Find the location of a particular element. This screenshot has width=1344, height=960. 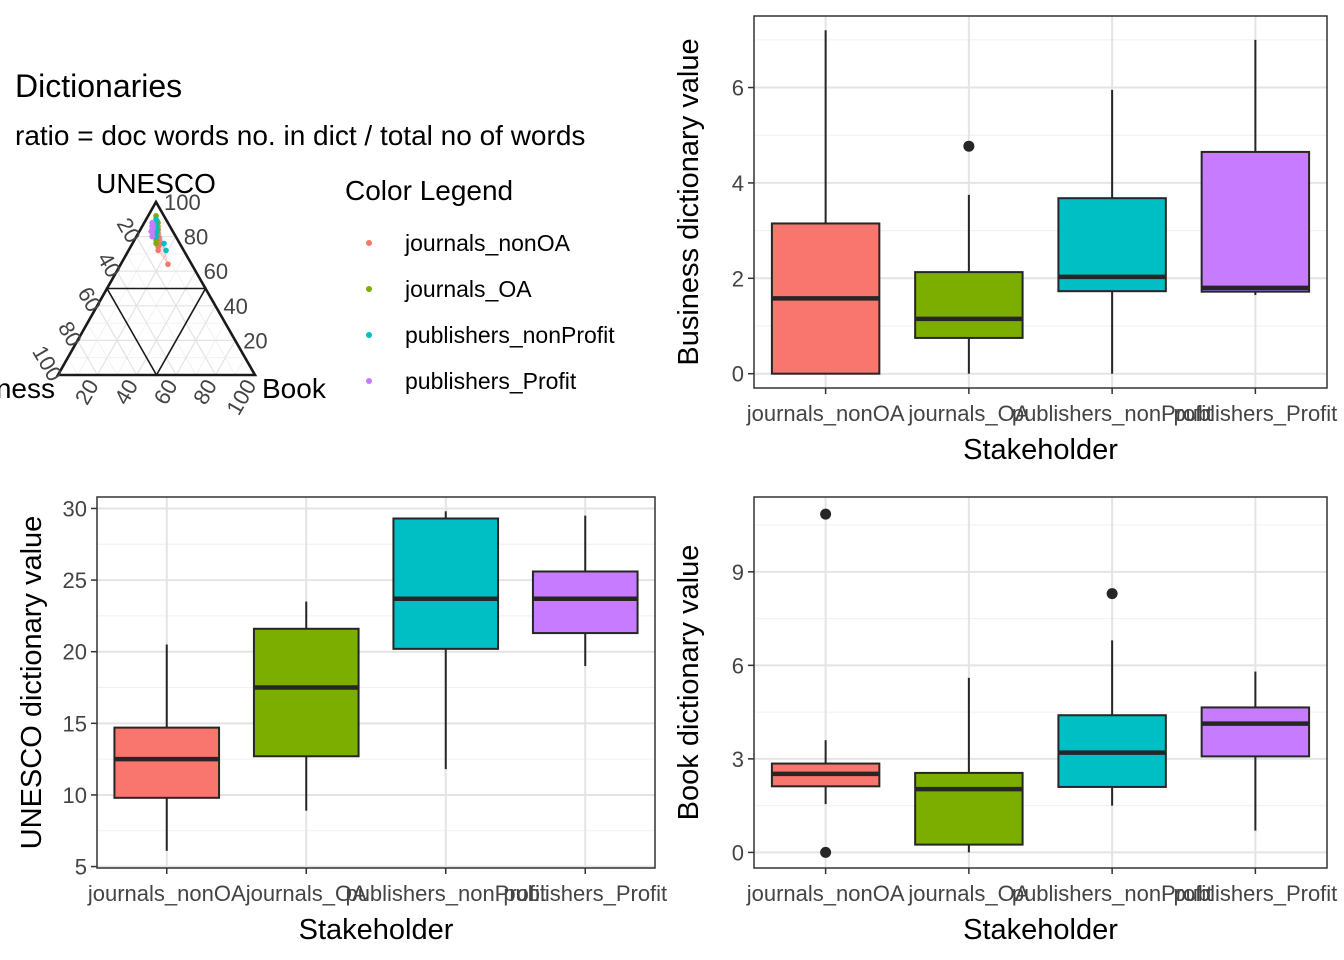

y-tick-label: 10 is located at coordinates (75, 795).